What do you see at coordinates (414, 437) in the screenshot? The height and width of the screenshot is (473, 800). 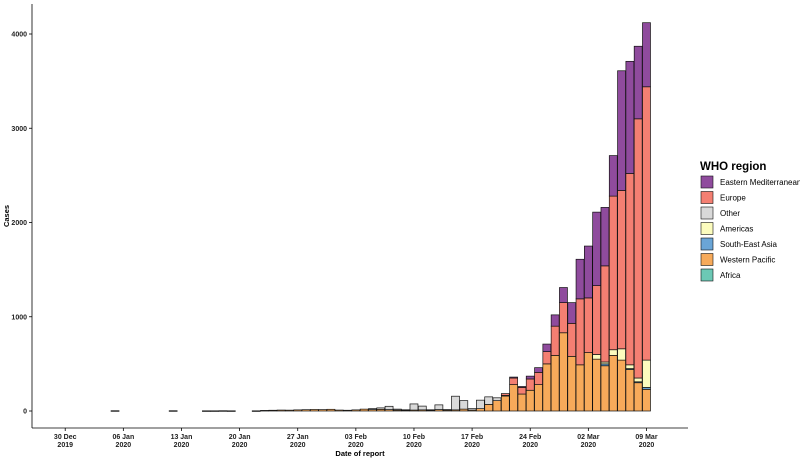 I see `x-tick-label: 10 Feb` at bounding box center [414, 437].